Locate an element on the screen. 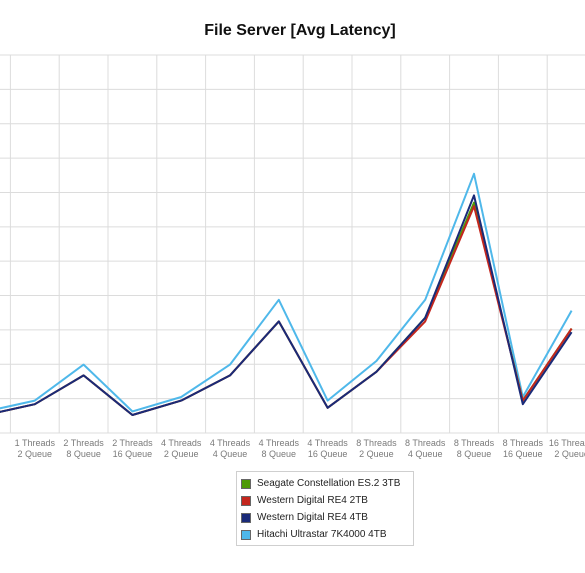 The height and width of the screenshot is (573, 585). legend-label: Western Digital RE4 4TB is located at coordinates (312, 517).